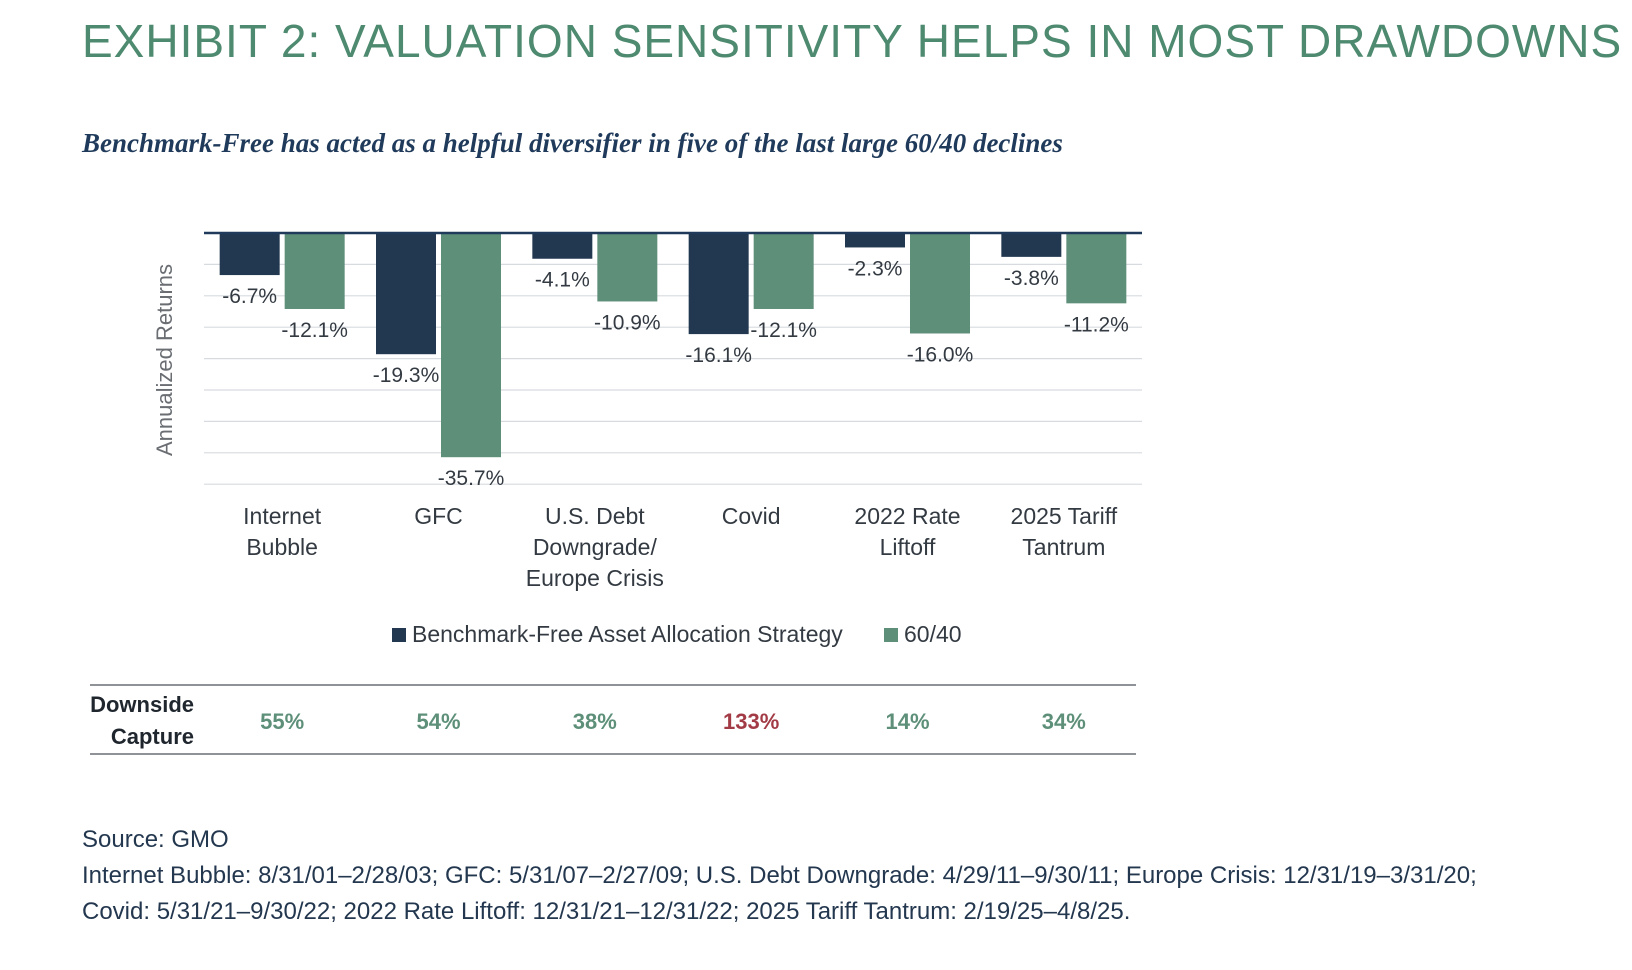 Image resolution: width=1632 pixels, height=970 pixels. What do you see at coordinates (940, 354) in the screenshot?
I see `data-label: -16.0%` at bounding box center [940, 354].